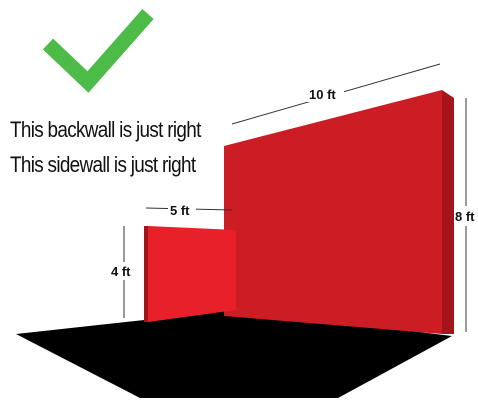 The height and width of the screenshot is (400, 478). What do you see at coordinates (180, 210) in the screenshot?
I see `sidewall-width-label: 5 ft` at bounding box center [180, 210].